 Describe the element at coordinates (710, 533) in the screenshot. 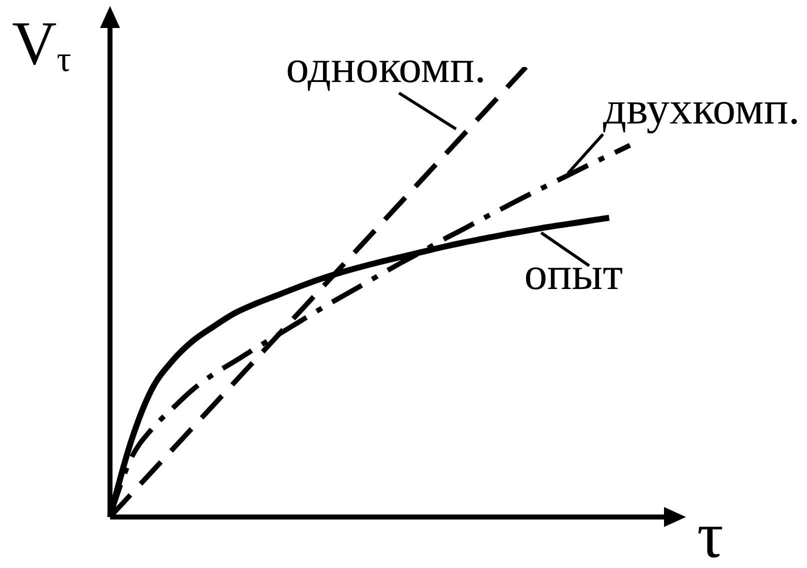

I see `x-axis-title: τ` at that location.